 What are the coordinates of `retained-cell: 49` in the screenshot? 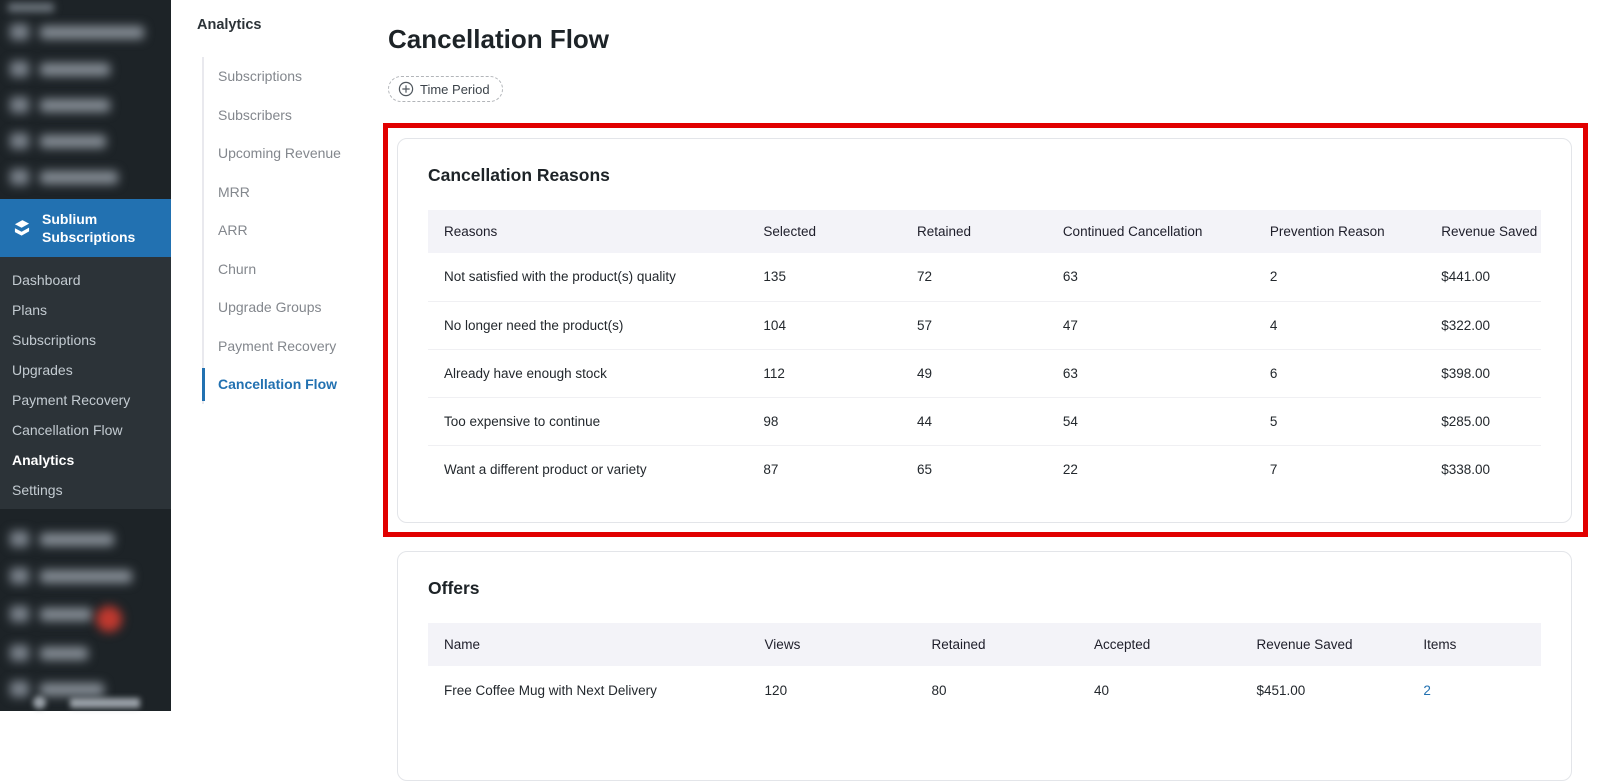 It's located at (974, 373).